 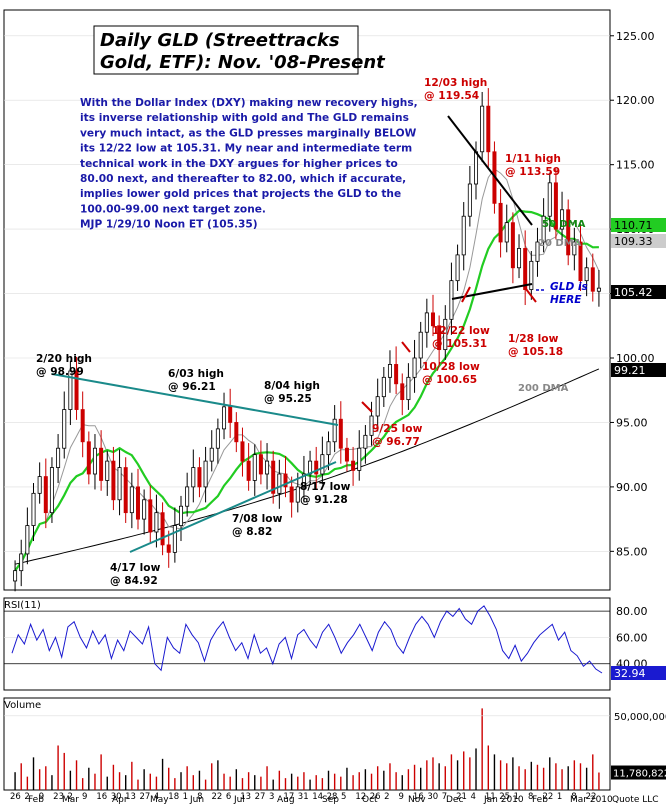 I want to click on x-tick-day: 16, so click(x=418, y=797).